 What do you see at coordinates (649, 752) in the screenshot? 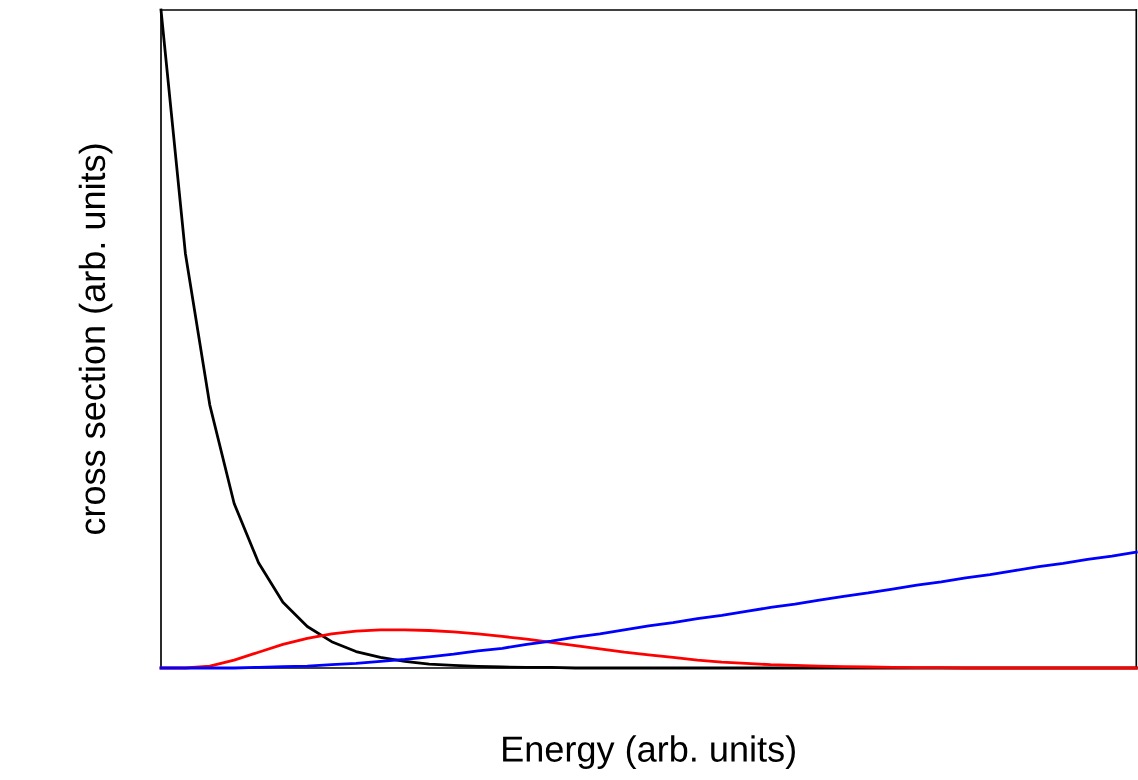
I see `x-axis-title: Energy (arb. units)` at bounding box center [649, 752].